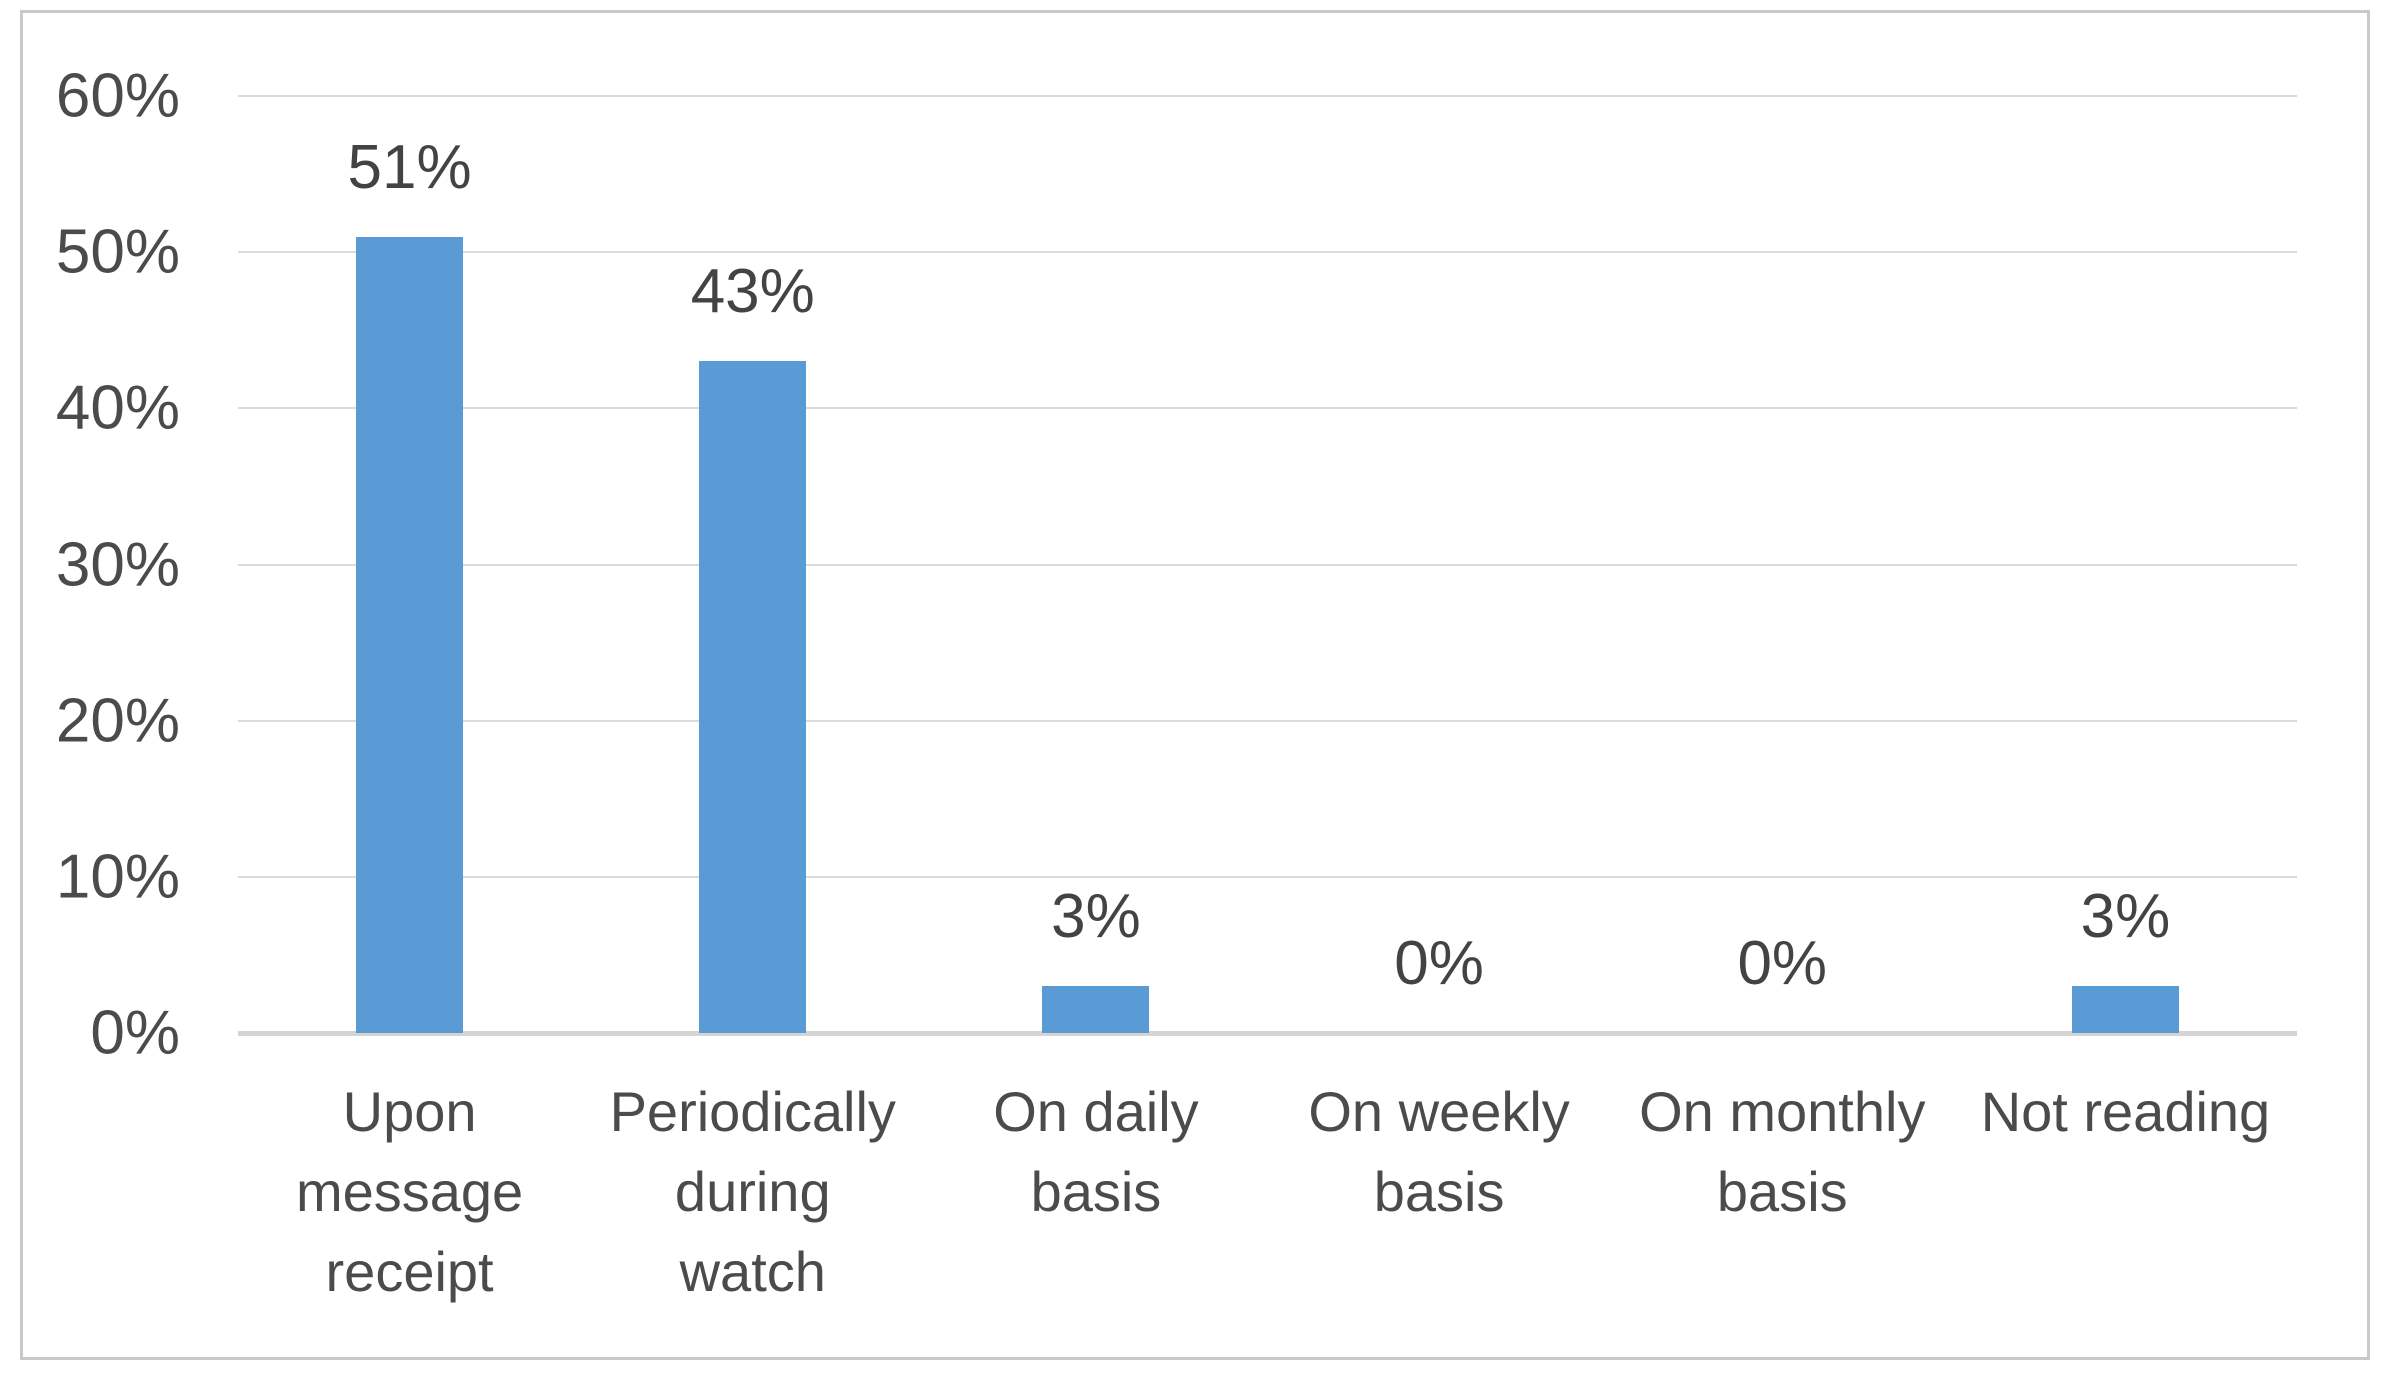 Image resolution: width=2389 pixels, height=1376 pixels. What do you see at coordinates (117, 408) in the screenshot?
I see `y-tick-label-40: 40%` at bounding box center [117, 408].